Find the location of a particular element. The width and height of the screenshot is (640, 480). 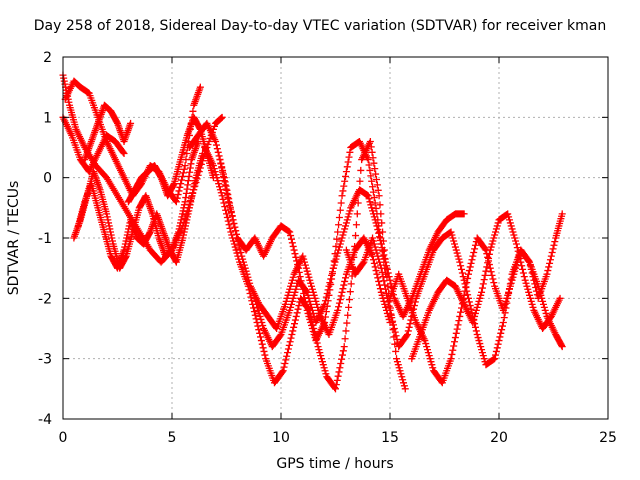

y-tick-label: -4 is located at coordinates (45, 420).